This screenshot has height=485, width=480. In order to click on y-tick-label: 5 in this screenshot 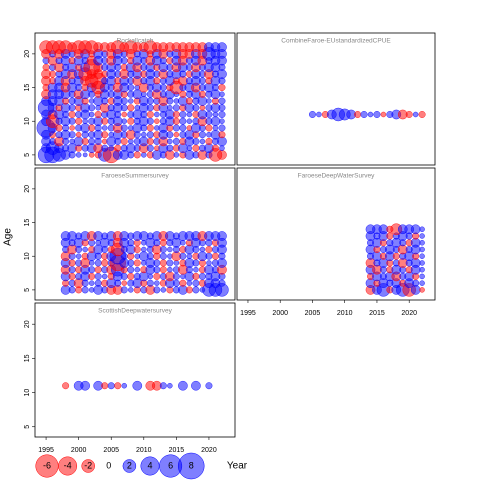, I will do `click(27, 155)`.